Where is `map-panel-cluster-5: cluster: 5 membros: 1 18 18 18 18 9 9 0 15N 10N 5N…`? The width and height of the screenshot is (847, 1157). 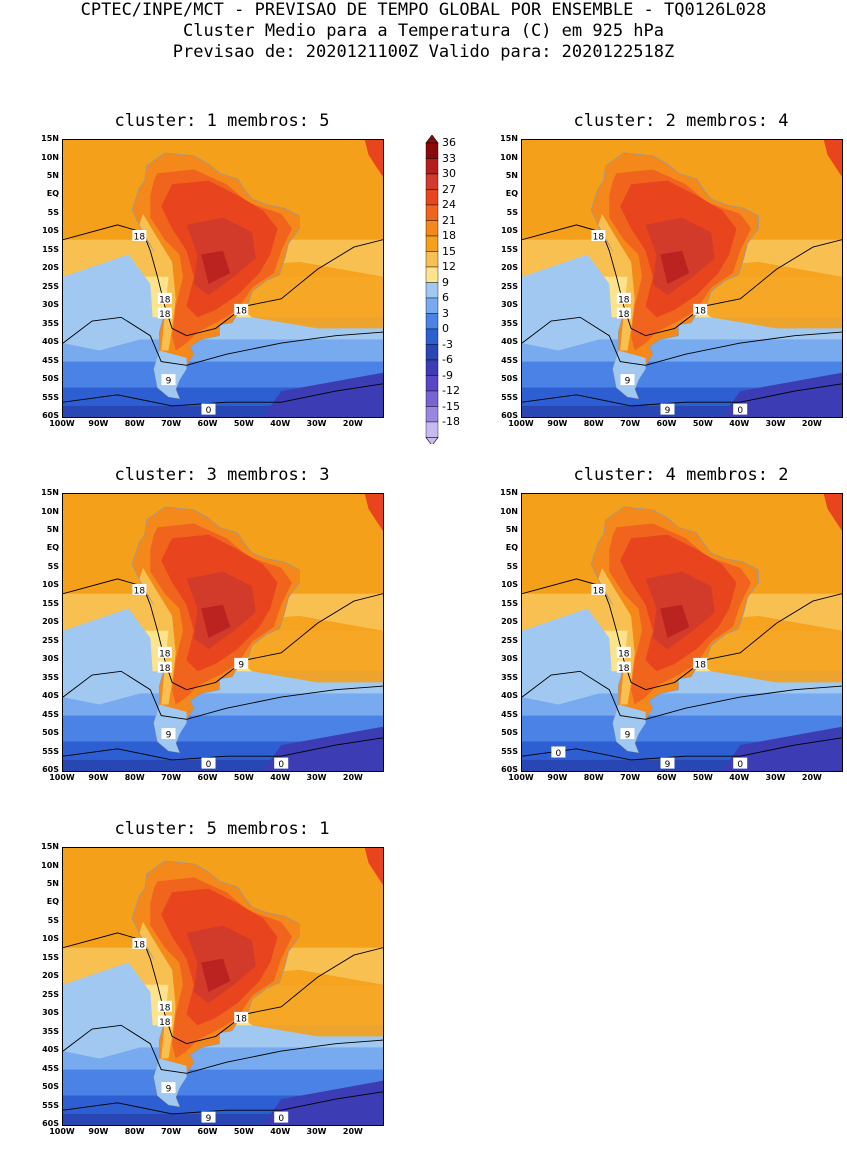
map-panel-cluster-5: cluster: 5 membros: 1 18 18 18 18 9 9 0 15N 10N 5N… is located at coordinates (210, 982).